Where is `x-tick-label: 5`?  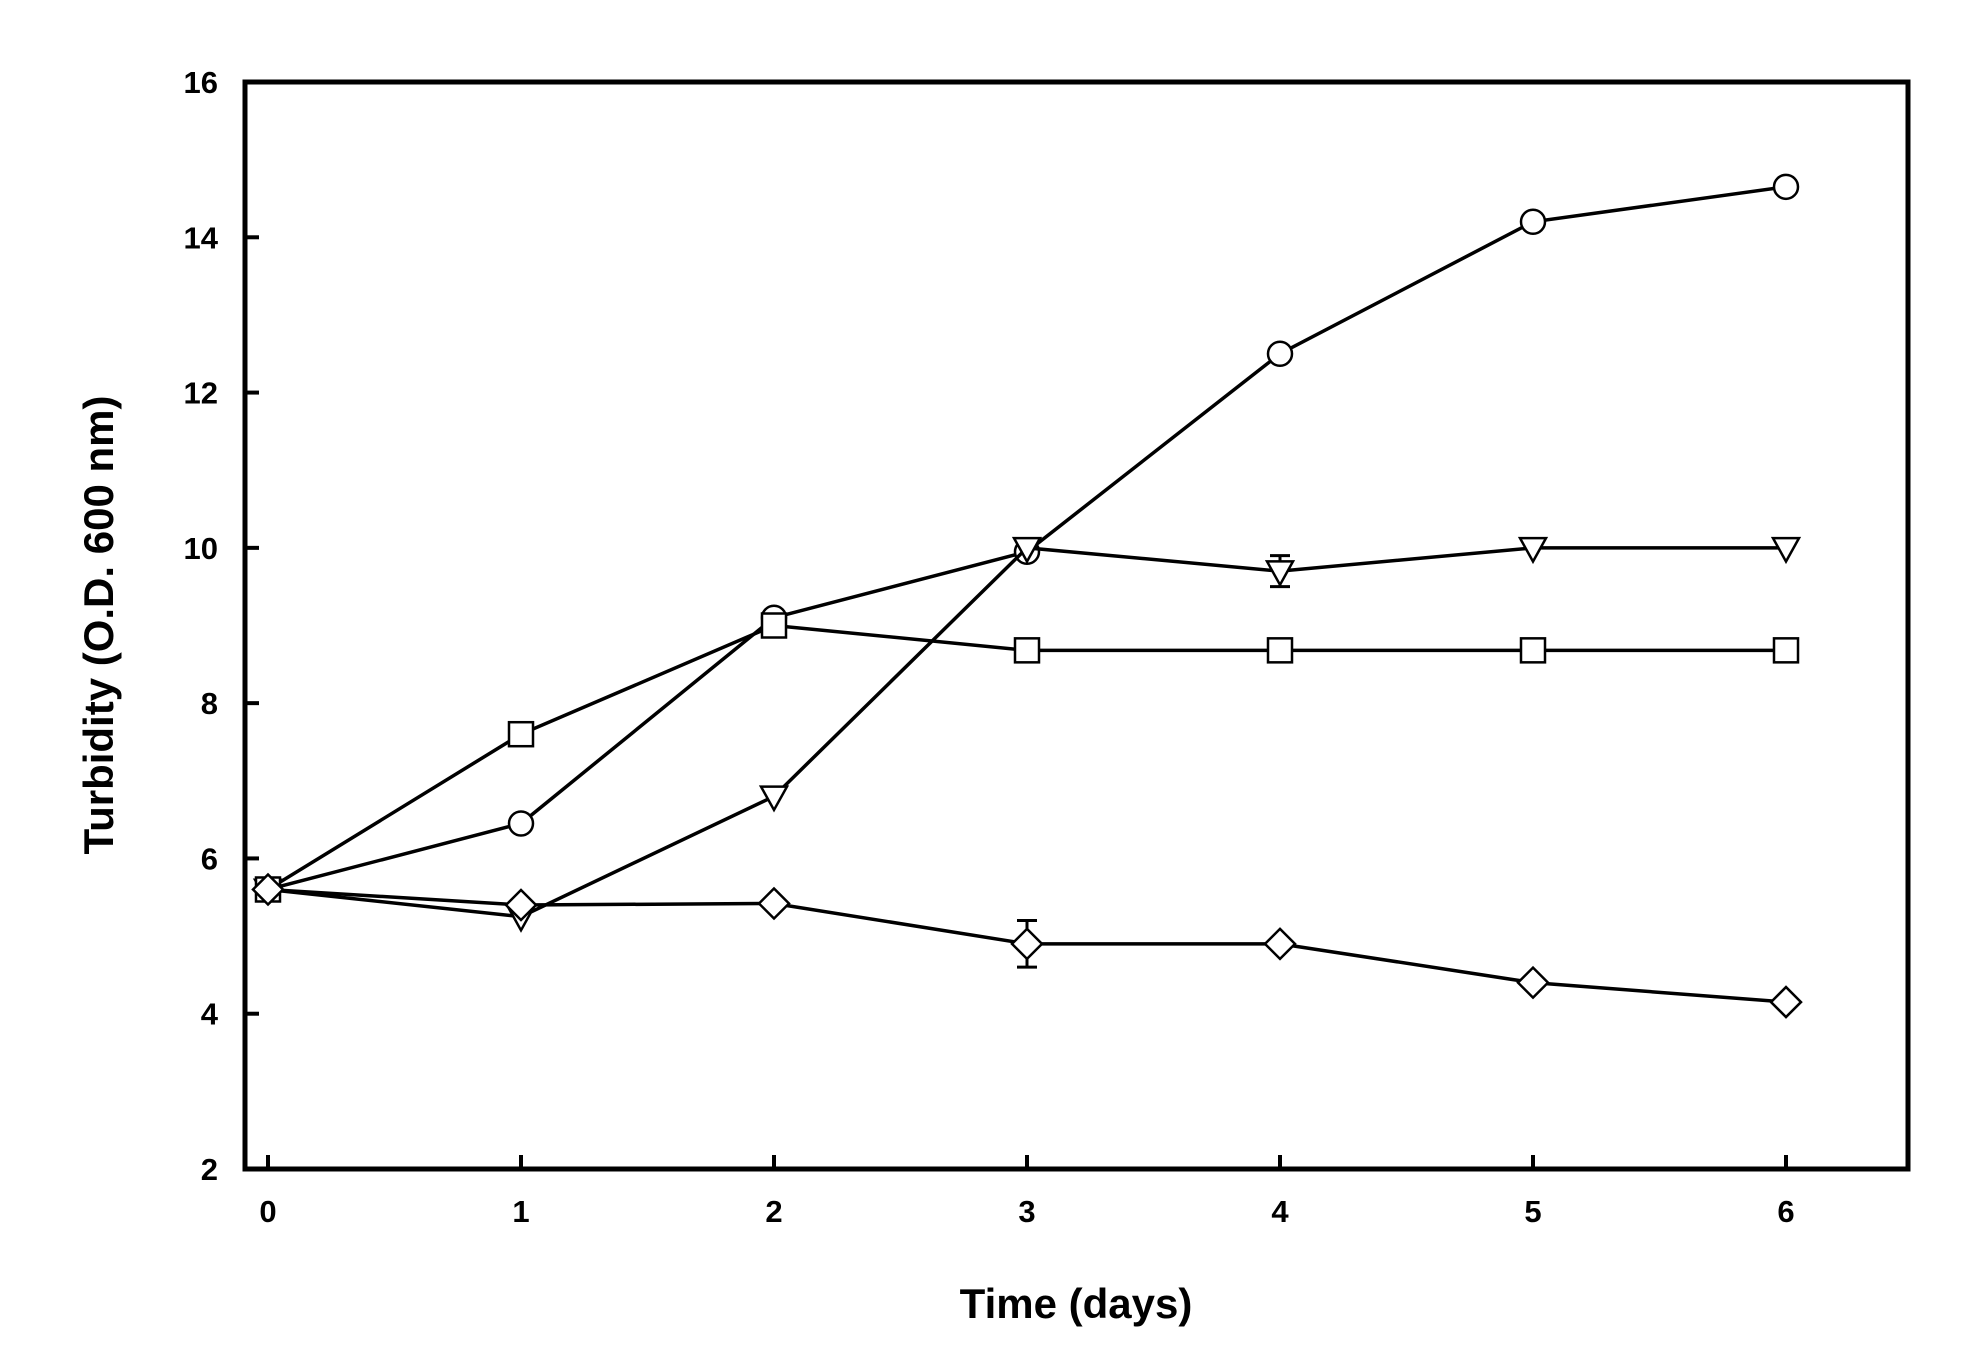
x-tick-label: 5 is located at coordinates (1532, 1211).